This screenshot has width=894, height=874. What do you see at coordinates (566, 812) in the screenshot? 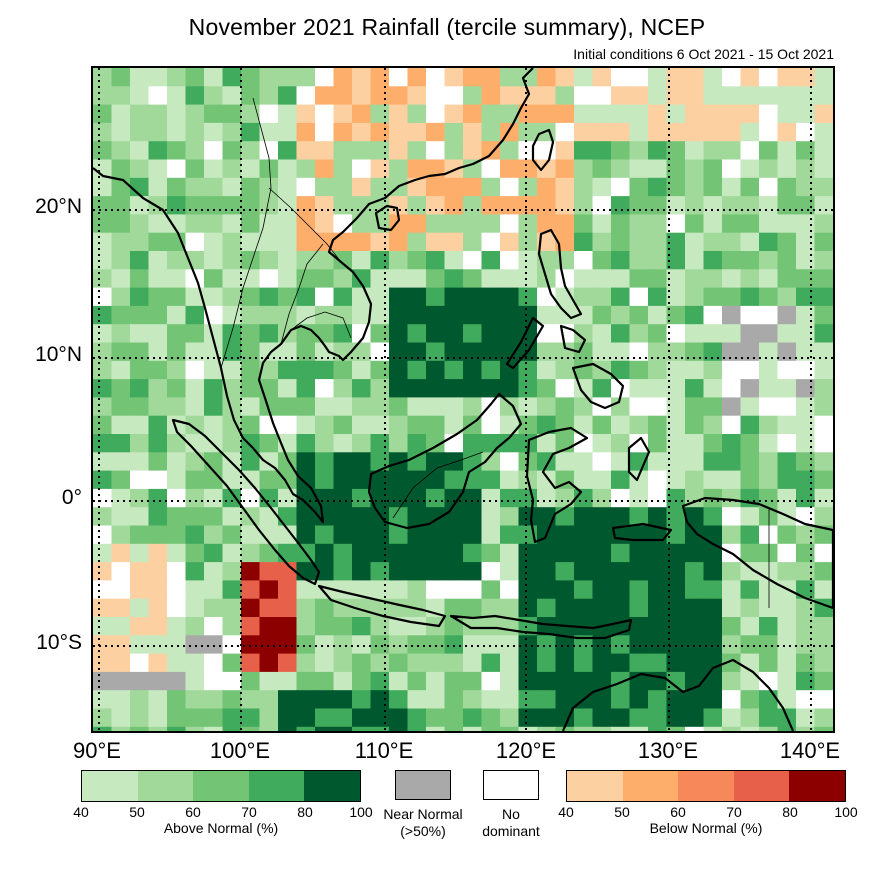
I see `legend-below-tick-0: 40` at bounding box center [566, 812].